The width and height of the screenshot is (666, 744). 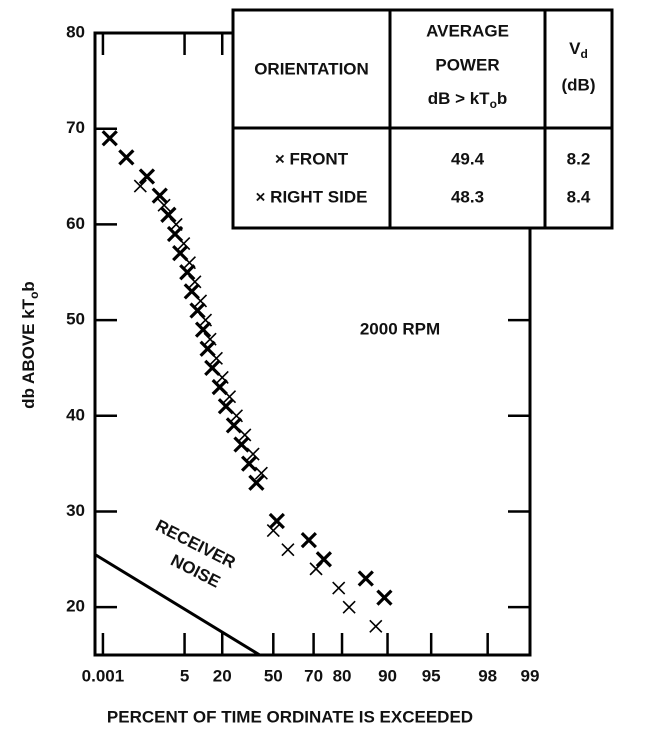 I want to click on x-tick-label: 80, so click(x=342, y=675).